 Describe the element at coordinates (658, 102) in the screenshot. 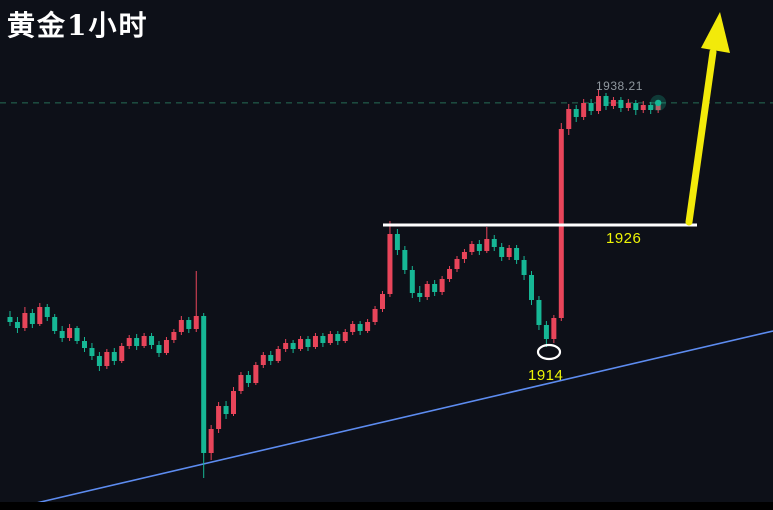

I see `last-candle-marker` at that location.